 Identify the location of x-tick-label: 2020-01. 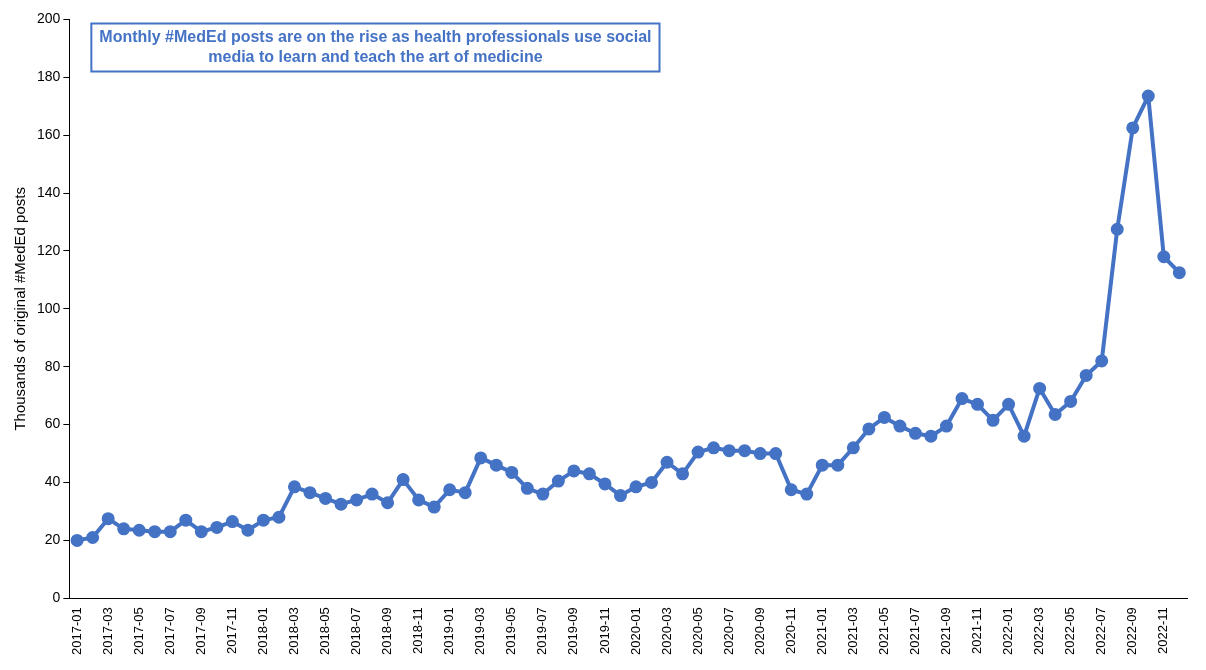
(635, 631).